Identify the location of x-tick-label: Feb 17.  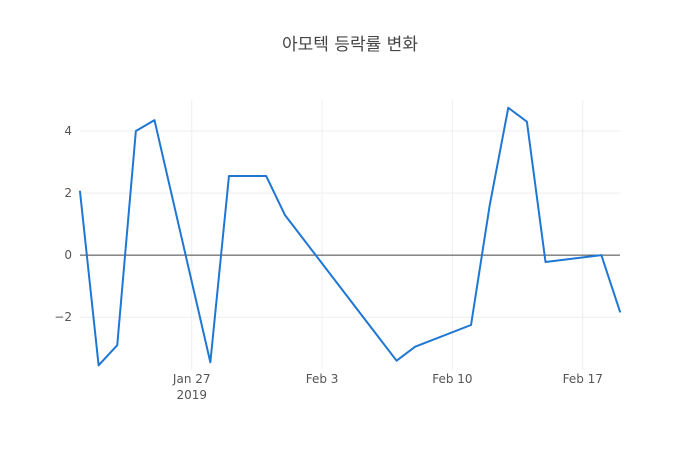
(583, 379).